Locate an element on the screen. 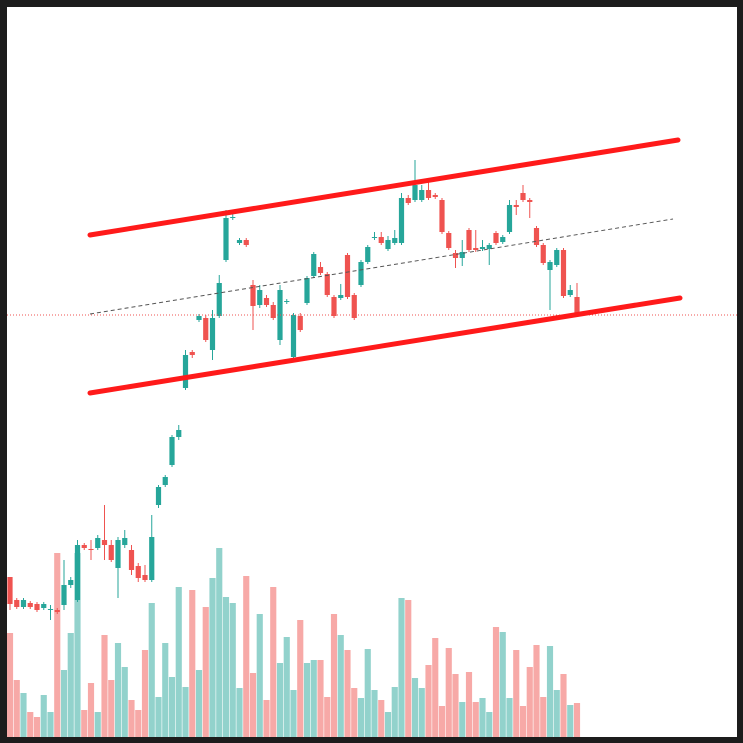  channel-upper is located at coordinates (384, 187).